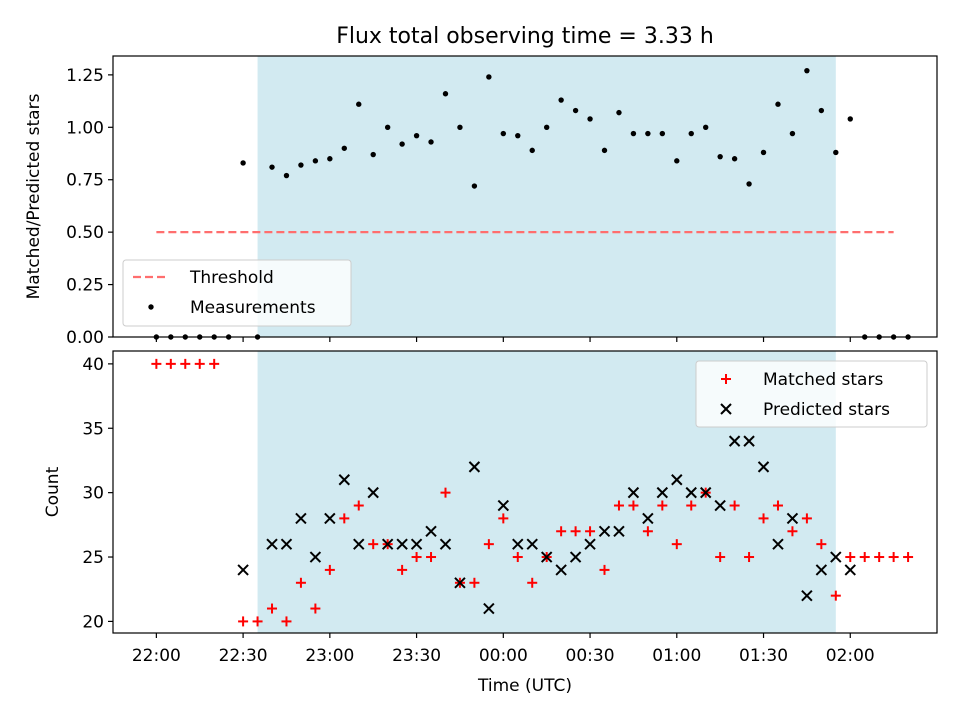  I want to click on y-tick-label: 30, so click(93, 494).